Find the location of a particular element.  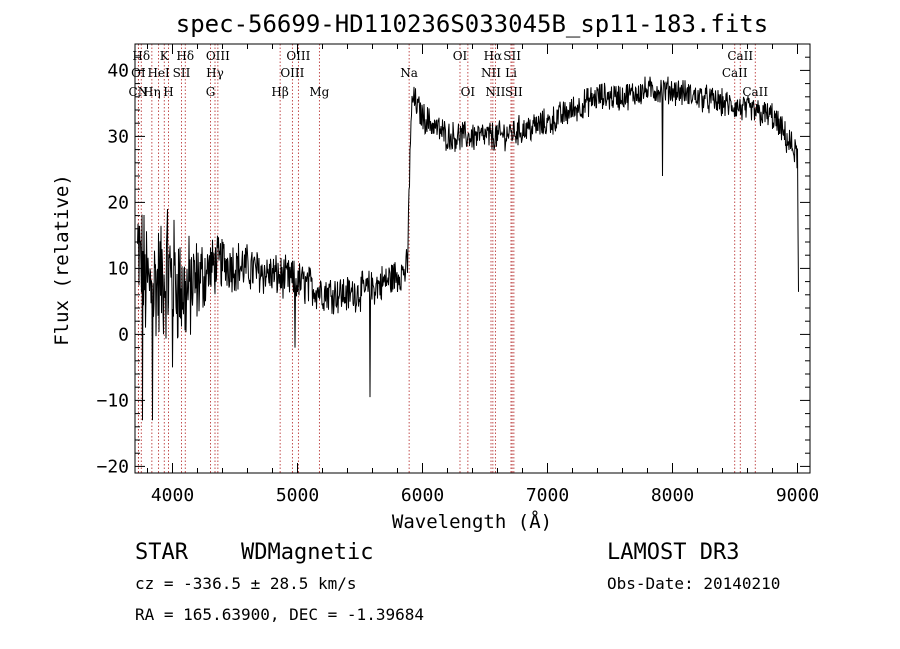

redshift-cz: cz = -336.5 ± 28.5 km/s is located at coordinates (246, 583).